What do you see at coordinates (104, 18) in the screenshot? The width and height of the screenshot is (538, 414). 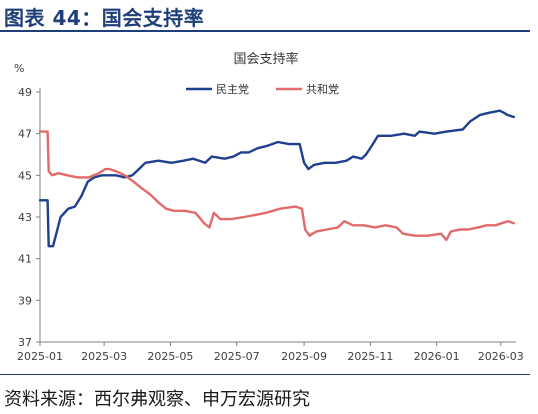 I see `figure-title: 图表 44：国会支持率` at bounding box center [104, 18].